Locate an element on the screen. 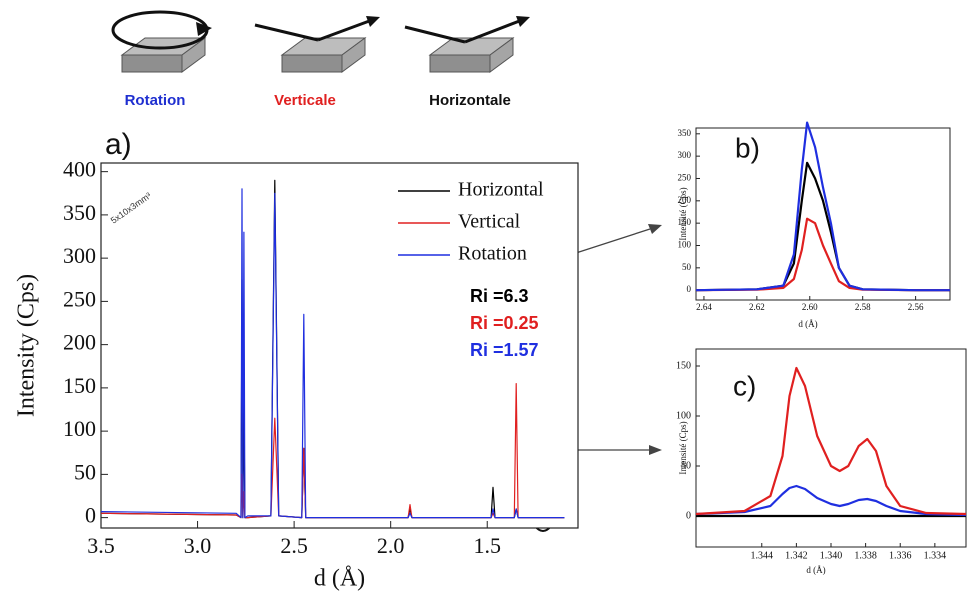 This screenshot has height=599, width=968. x-tick-label: 1.5 is located at coordinates (487, 545).